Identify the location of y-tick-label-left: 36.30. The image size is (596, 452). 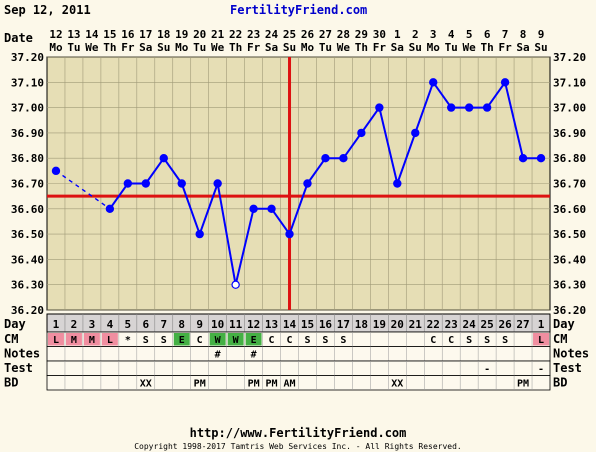
(27, 285).